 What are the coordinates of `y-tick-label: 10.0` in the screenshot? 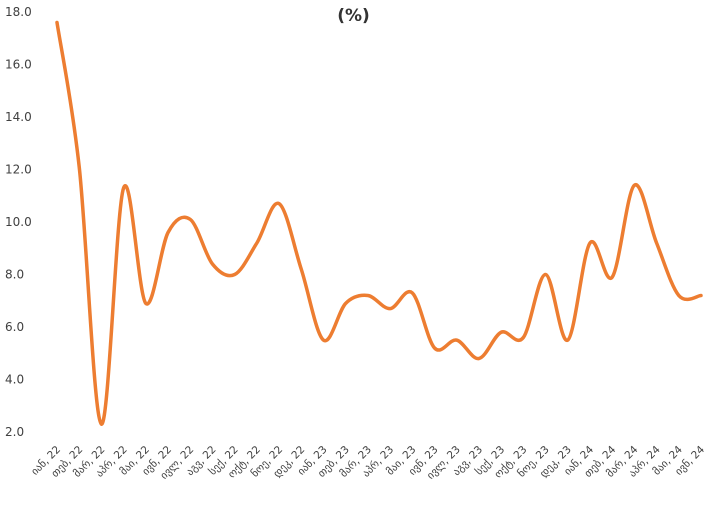 It's located at (18, 222).